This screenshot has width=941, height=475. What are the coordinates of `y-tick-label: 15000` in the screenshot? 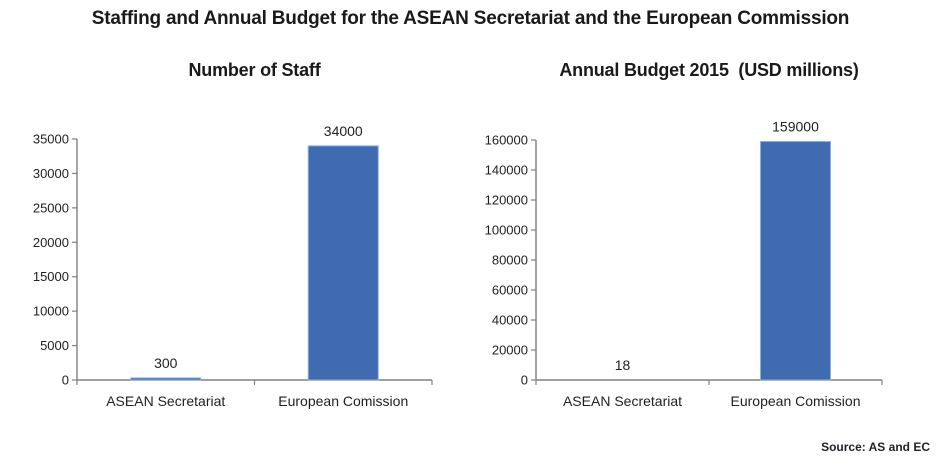 It's located at (51, 276).